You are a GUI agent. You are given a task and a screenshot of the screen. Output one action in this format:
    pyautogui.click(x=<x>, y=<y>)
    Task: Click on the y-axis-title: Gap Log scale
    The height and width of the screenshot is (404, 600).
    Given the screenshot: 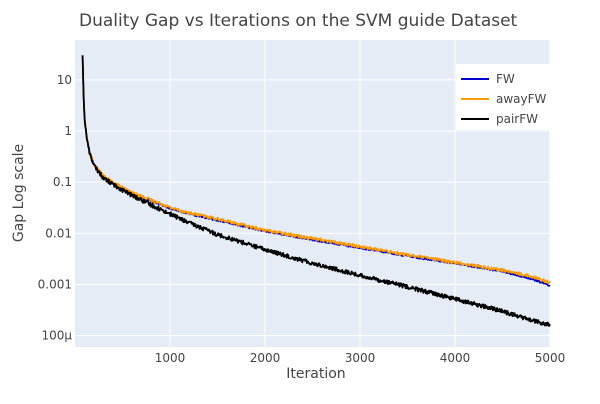 What is the action you would take?
    pyautogui.click(x=19, y=193)
    